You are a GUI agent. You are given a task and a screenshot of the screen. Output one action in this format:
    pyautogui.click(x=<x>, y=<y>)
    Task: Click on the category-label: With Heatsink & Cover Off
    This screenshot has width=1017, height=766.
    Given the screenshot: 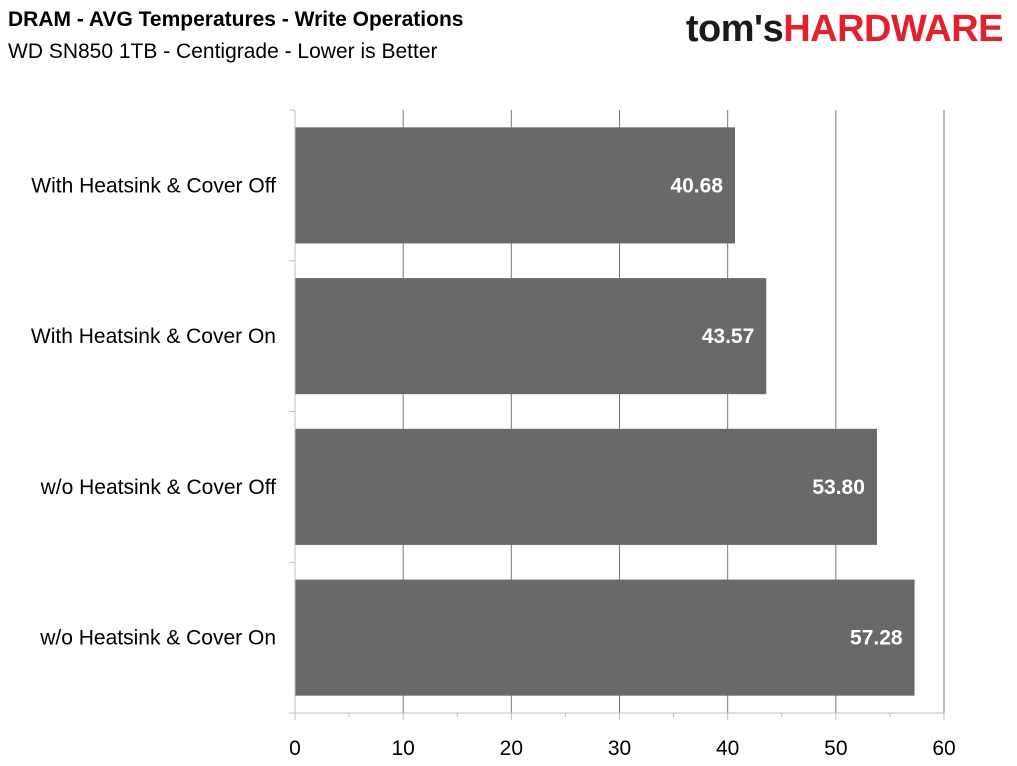 What is the action you would take?
    pyautogui.click(x=153, y=185)
    